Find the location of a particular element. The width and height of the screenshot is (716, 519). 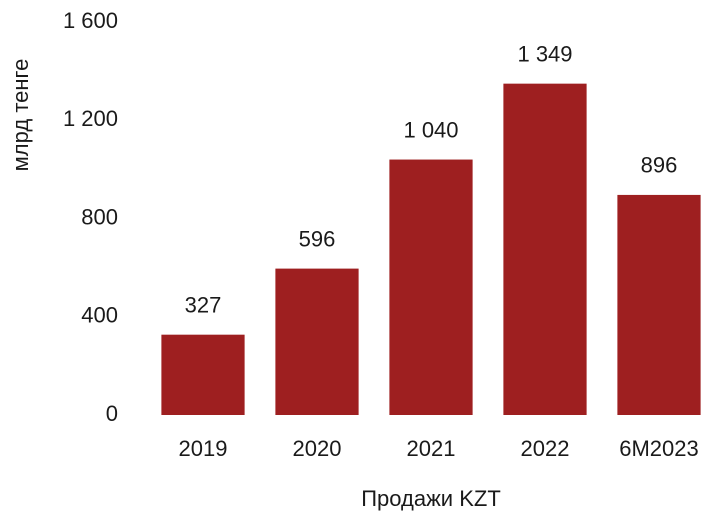

y-tick-label: 400 is located at coordinates (99, 315).